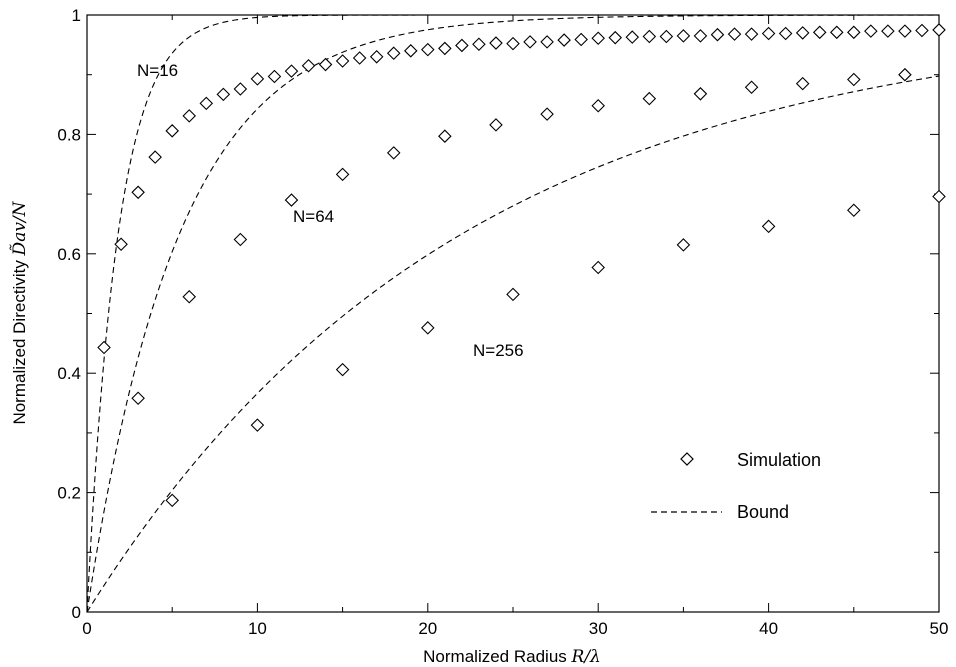  Describe the element at coordinates (736, 486) in the screenshot. I see `legend: Simulation Bound` at that location.